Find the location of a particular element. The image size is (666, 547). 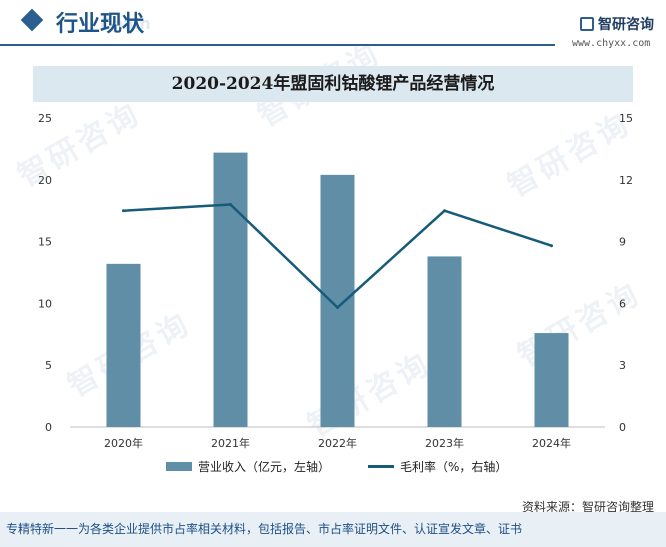

header-divider is located at coordinates (277, 45).